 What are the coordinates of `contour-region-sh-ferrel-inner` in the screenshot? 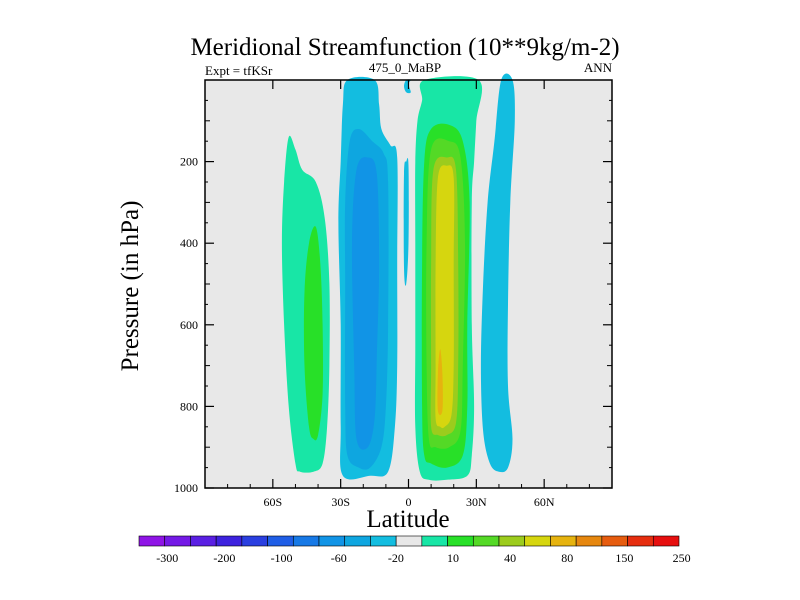 It's located at (313, 333).